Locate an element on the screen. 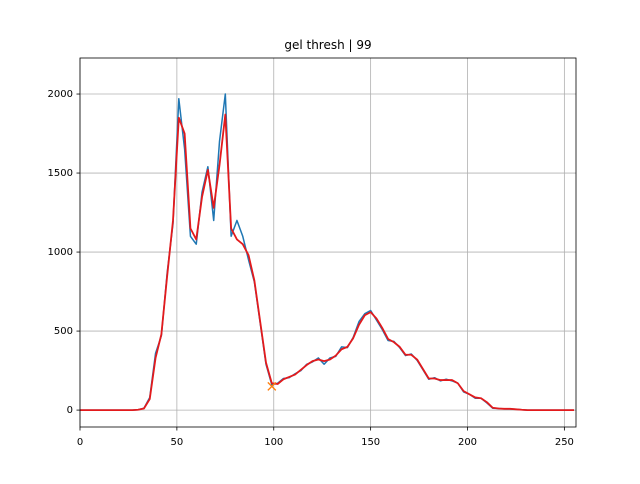 This screenshot has width=640, height=484. y-tick-label: 1000 is located at coordinates (60, 252).